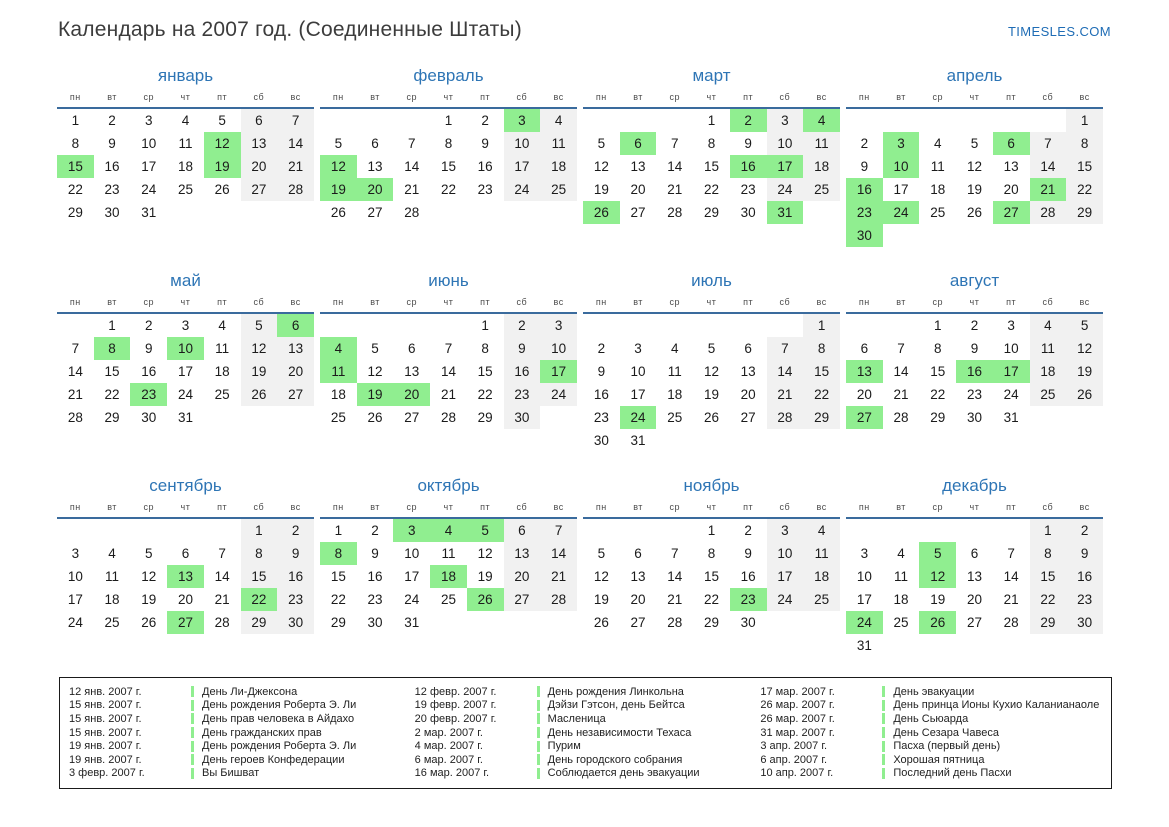  Describe the element at coordinates (231, 773) in the screenshot. I see `legend-holiday-name: Вы Бишват` at that location.